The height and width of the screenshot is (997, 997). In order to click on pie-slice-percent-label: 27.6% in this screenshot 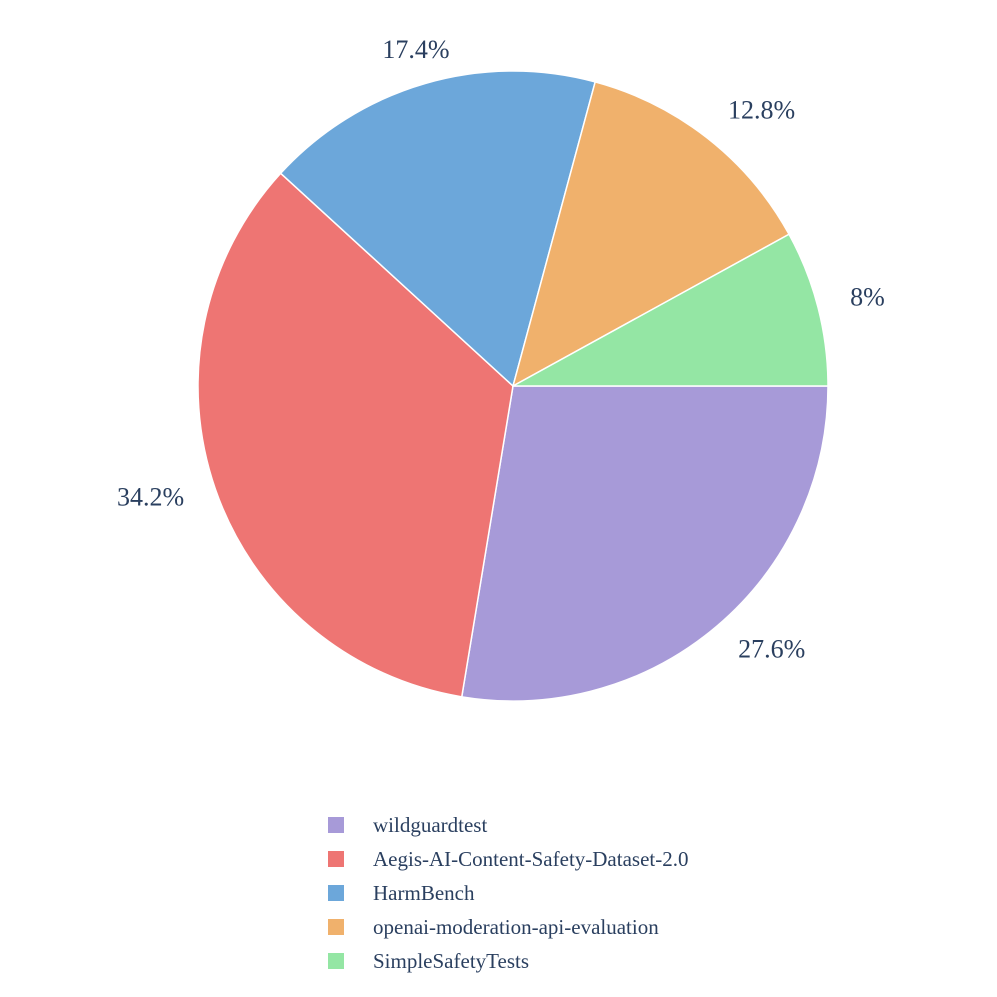, I will do `click(771, 648)`.